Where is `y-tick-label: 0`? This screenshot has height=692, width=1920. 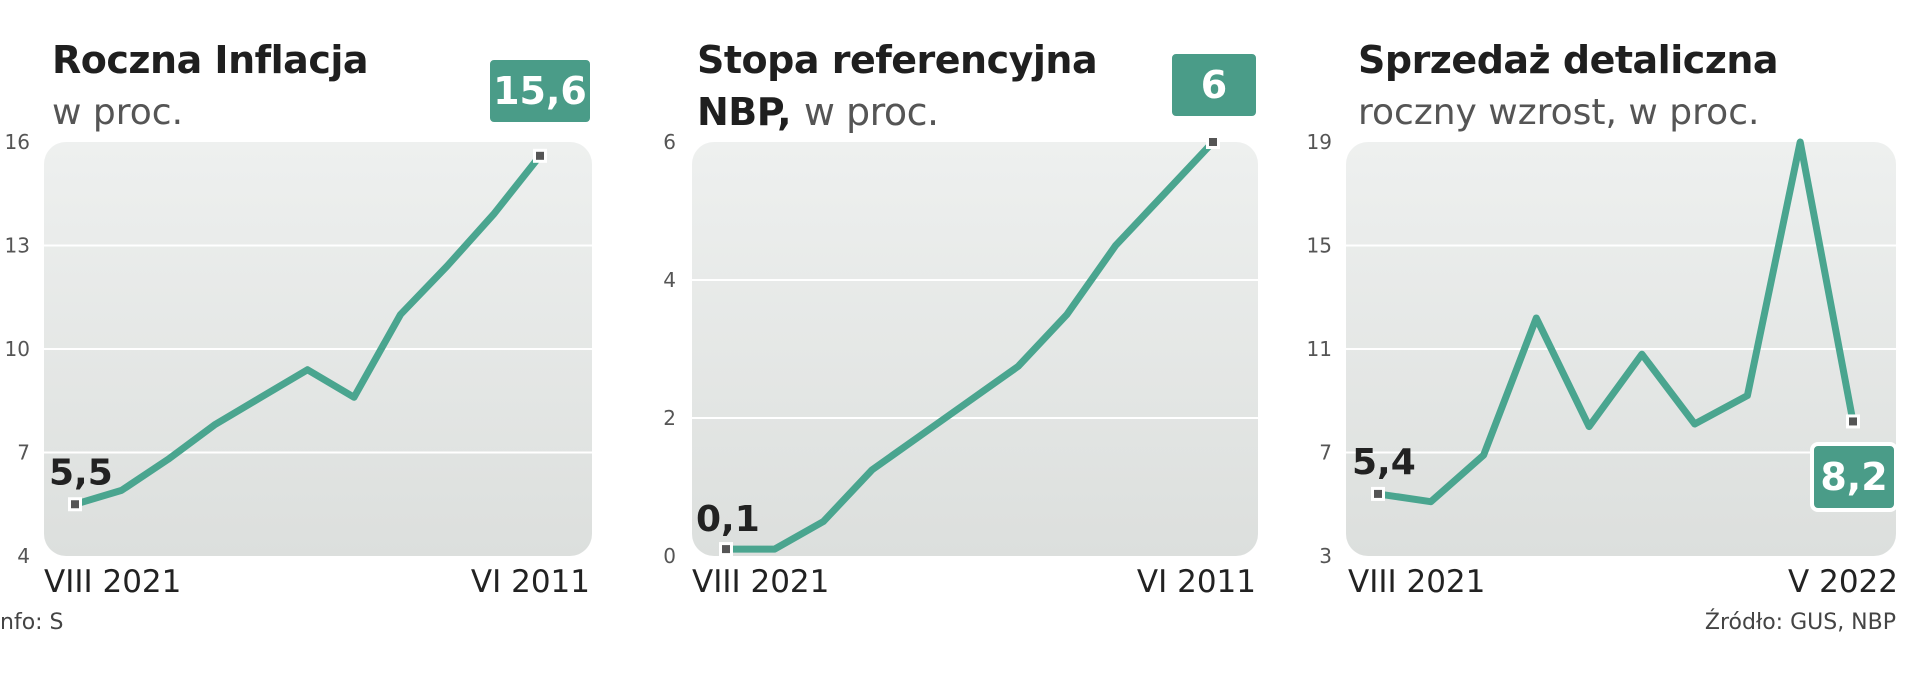 y-tick-label: 0 is located at coordinates (669, 556).